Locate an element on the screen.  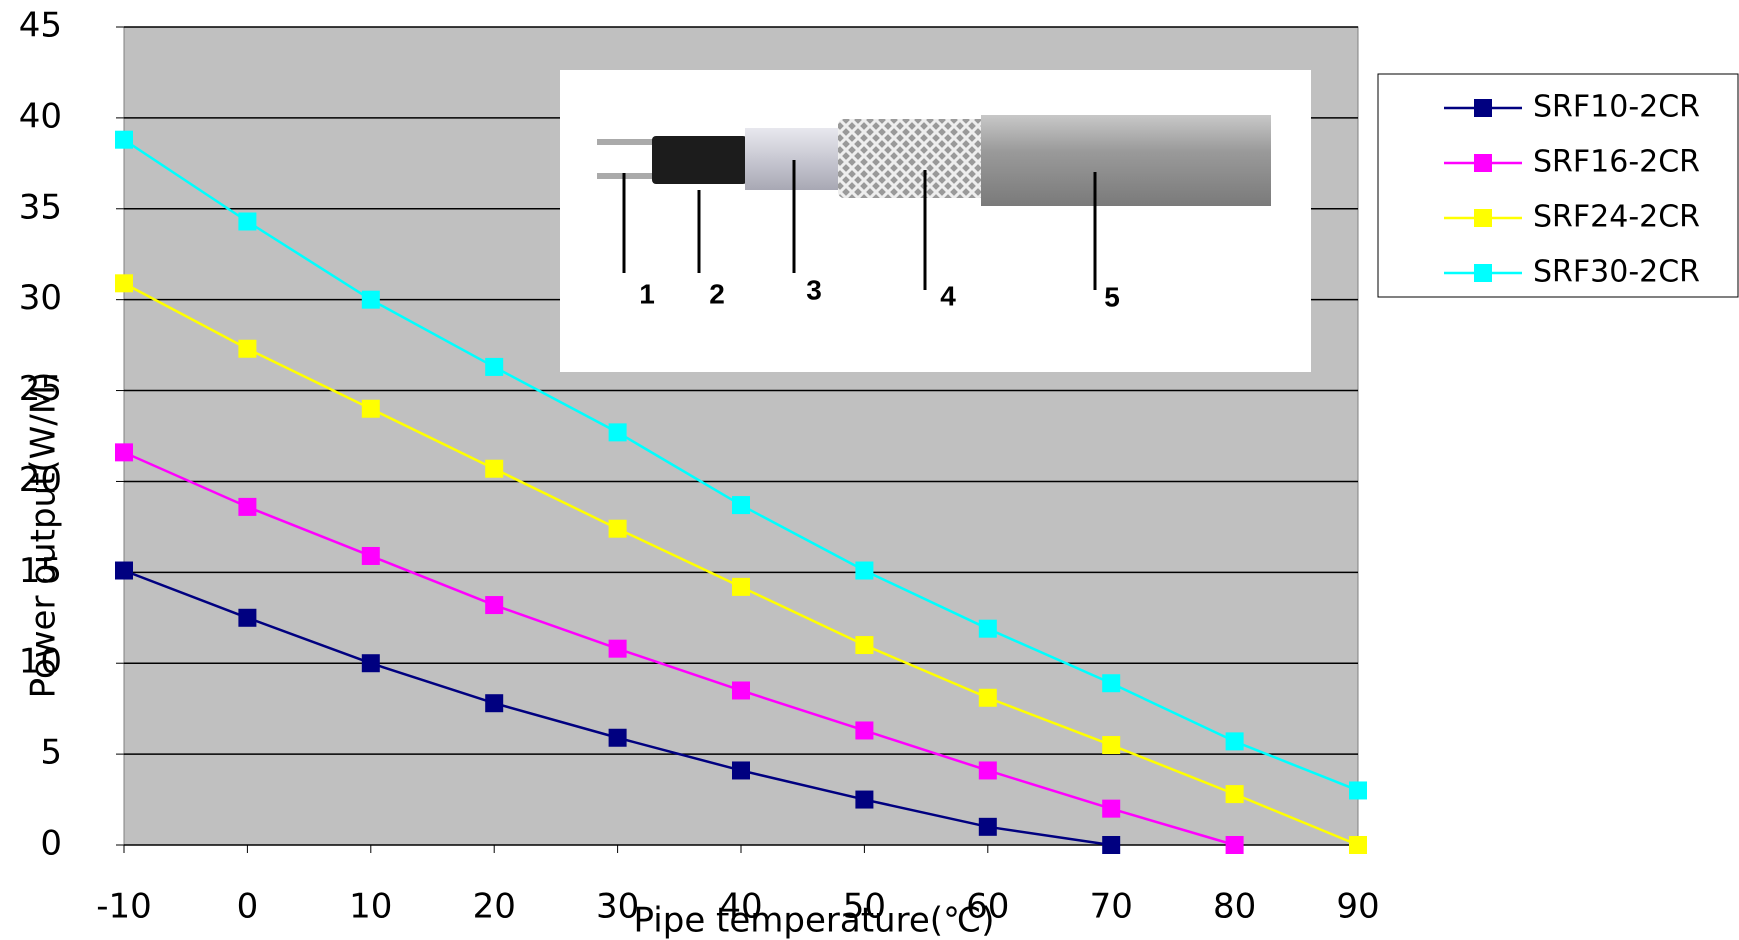
y-axis-label: Power output(W/M) is located at coordinates (44, 535).